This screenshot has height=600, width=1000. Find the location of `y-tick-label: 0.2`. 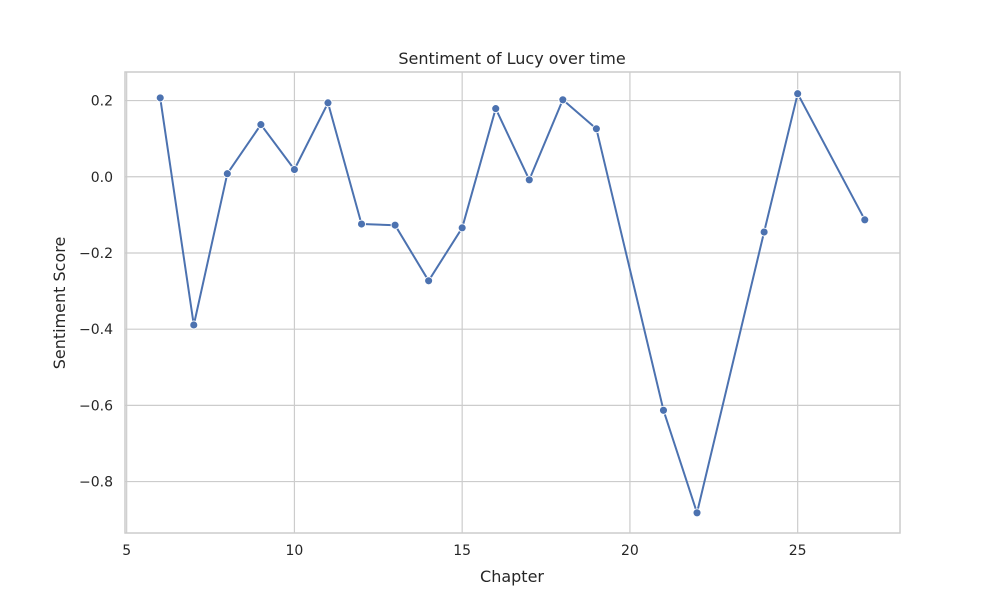

y-tick-label: 0.2 is located at coordinates (102, 102).